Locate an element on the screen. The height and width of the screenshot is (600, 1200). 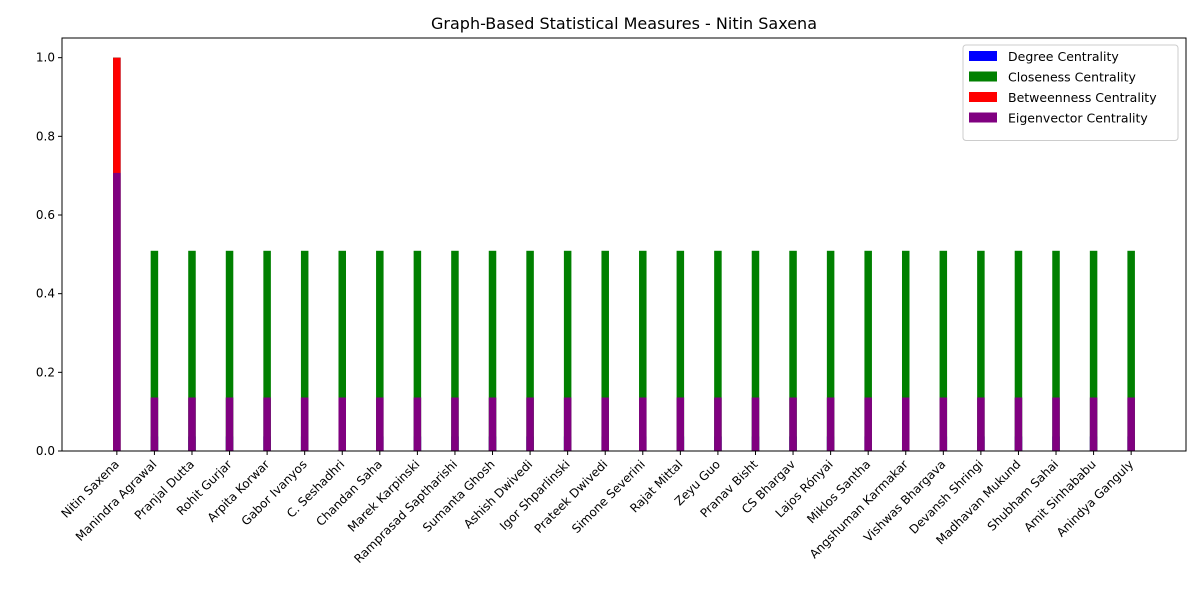
bar-eigenvector-centrality-chandan-saha is located at coordinates (380, 424).